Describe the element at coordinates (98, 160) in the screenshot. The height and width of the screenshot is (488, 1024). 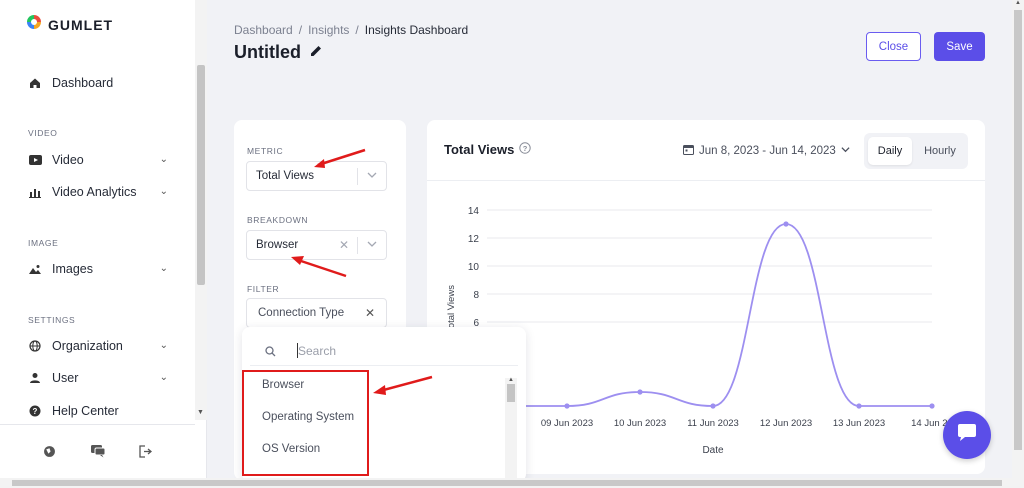
I see `sidebar-item-video: Video ⌄` at that location.